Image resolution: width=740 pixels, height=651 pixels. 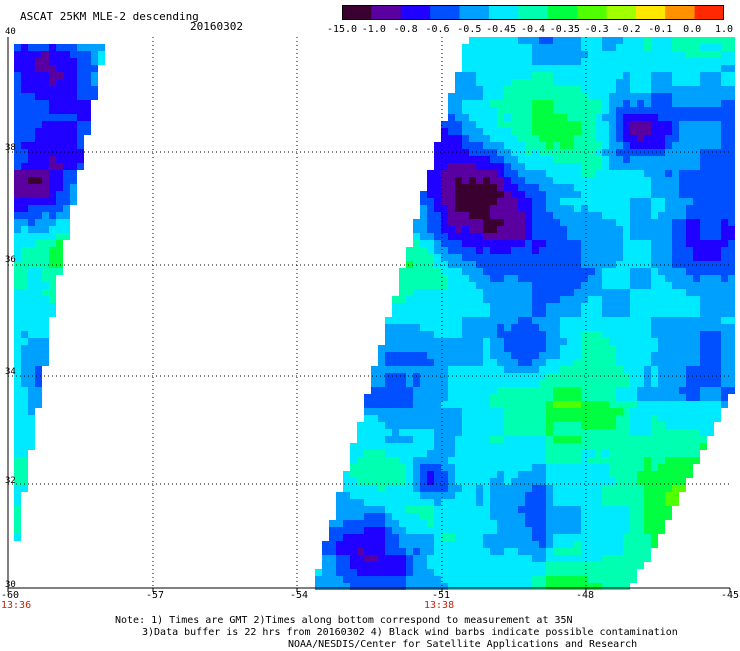 What do you see at coordinates (437, 29) in the screenshot?
I see `colorbar-label: -0.6` at bounding box center [437, 29].